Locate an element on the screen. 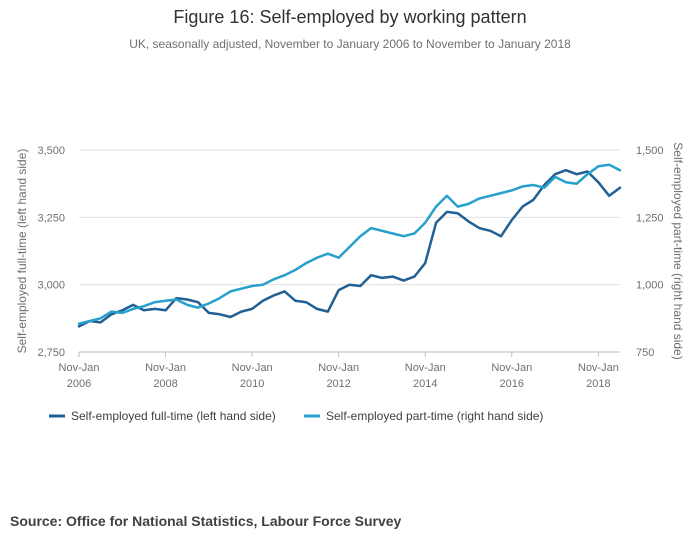 The height and width of the screenshot is (549, 700). x-tick-label: 2012 is located at coordinates (338, 384).